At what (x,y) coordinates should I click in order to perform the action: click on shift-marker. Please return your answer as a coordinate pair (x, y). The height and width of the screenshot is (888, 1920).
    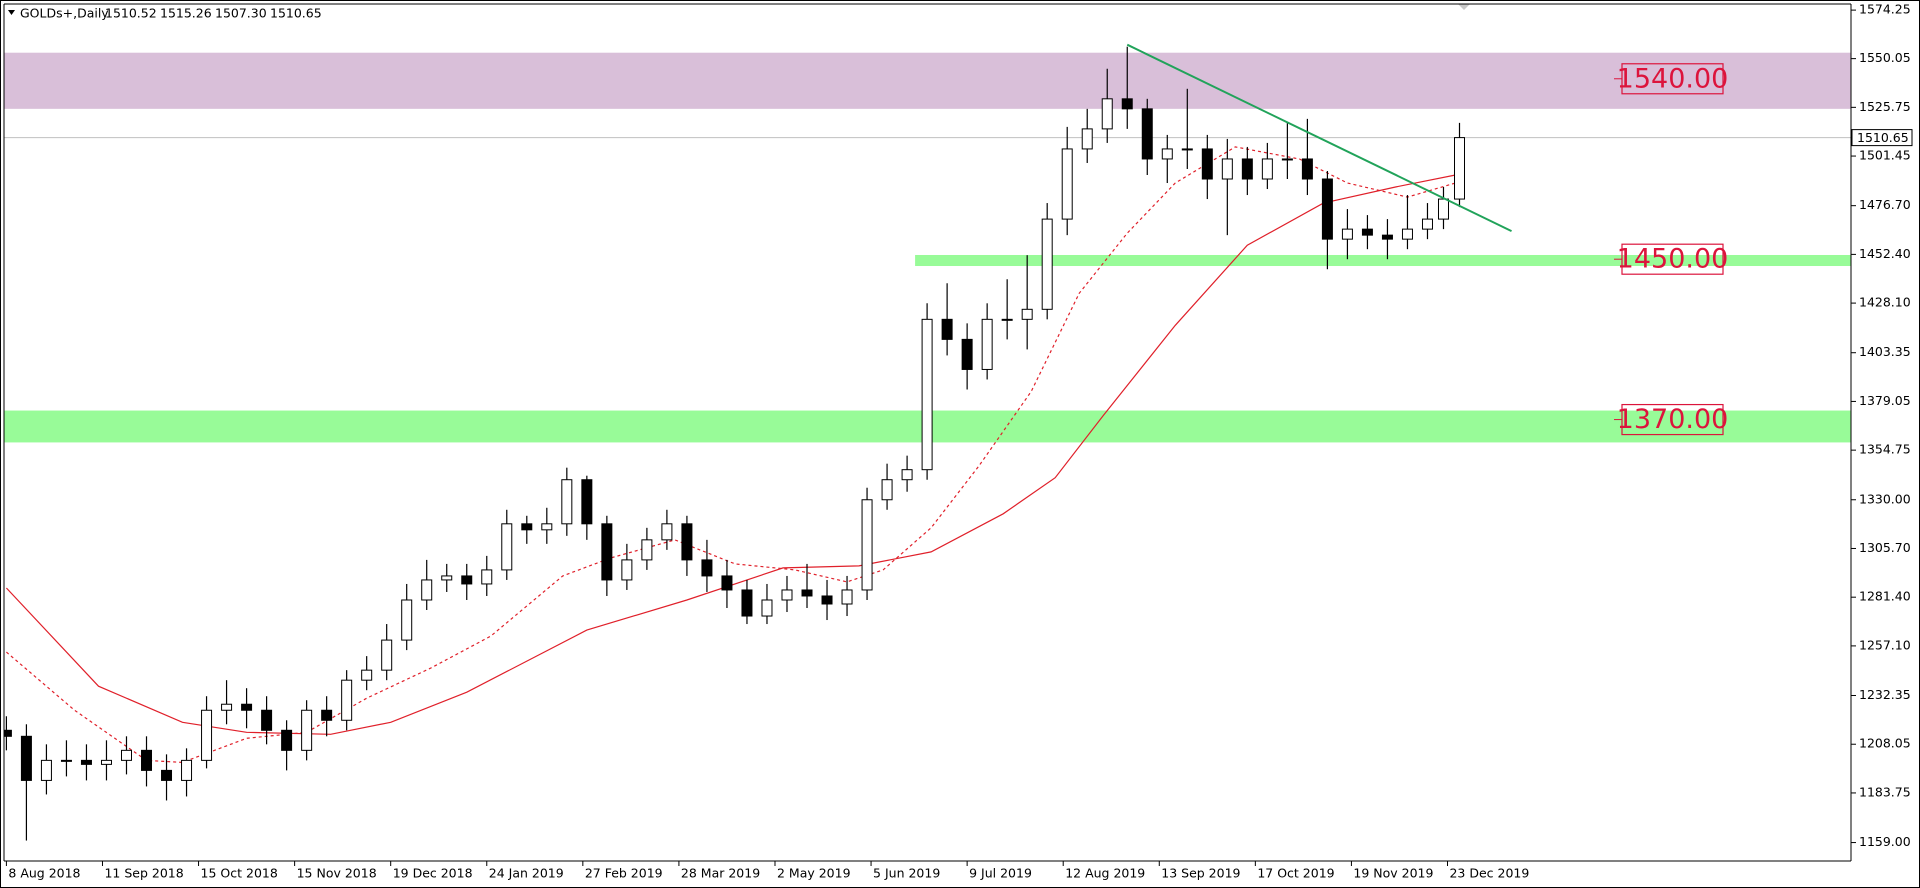
    Looking at the image, I should click on (1464, 7).